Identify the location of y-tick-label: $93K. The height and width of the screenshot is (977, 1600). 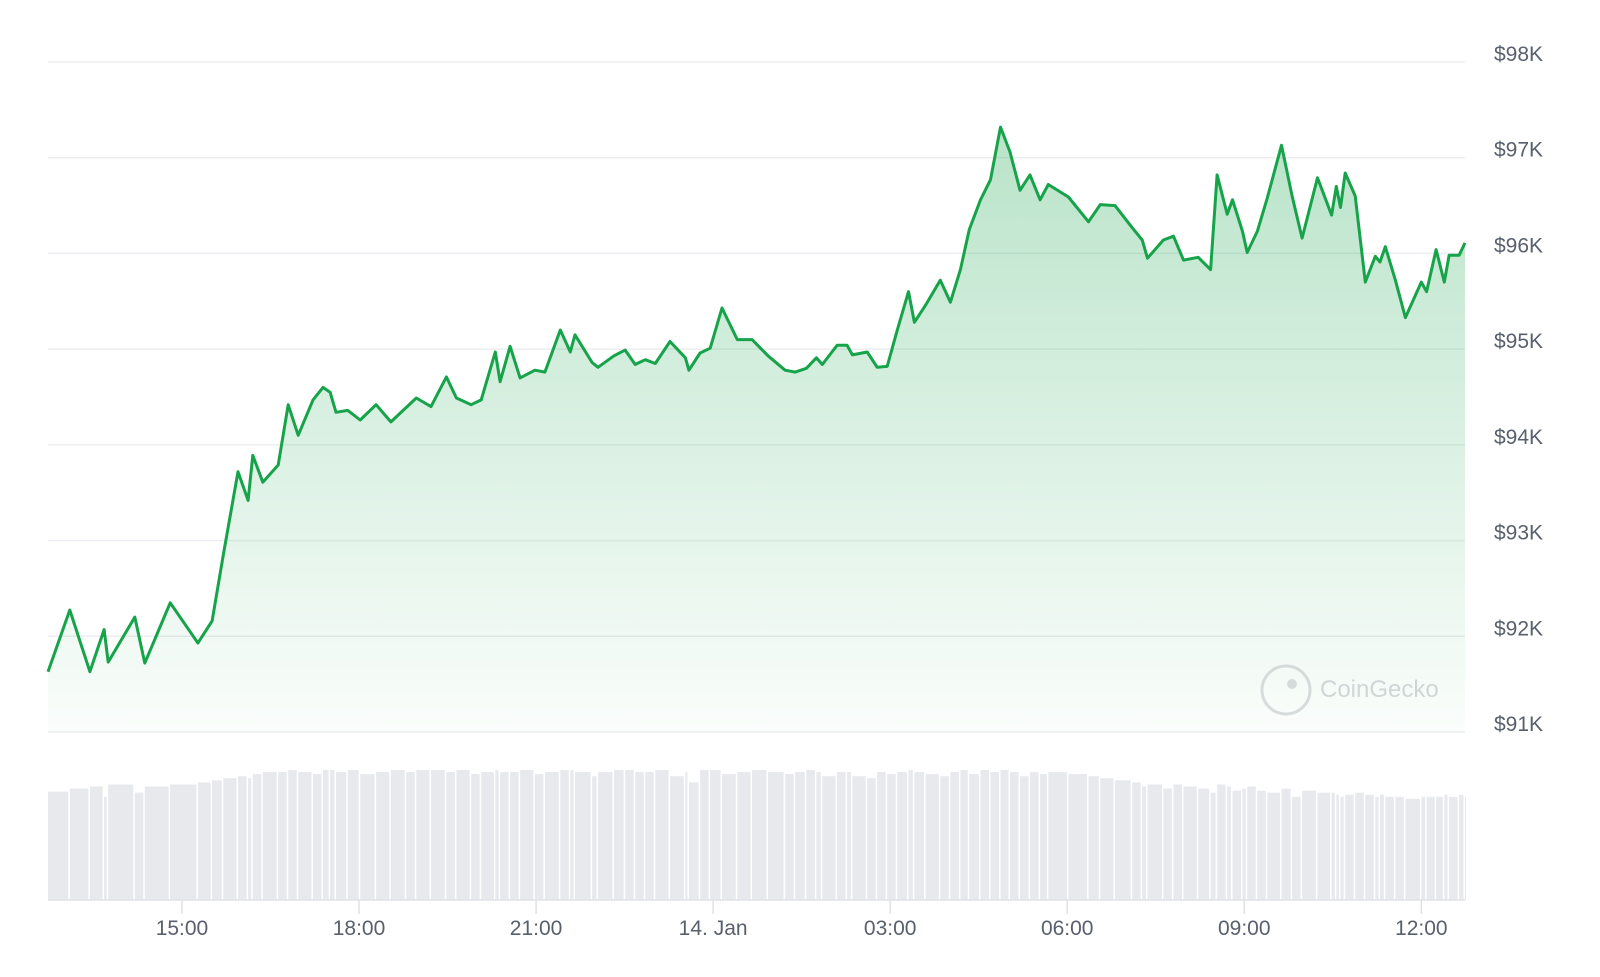
(1518, 533).